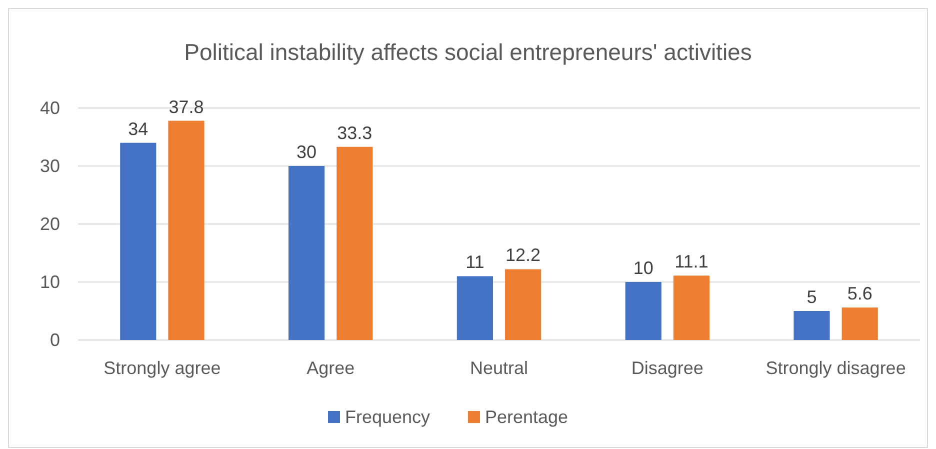 The image size is (936, 449). I want to click on x-tick-label: Neutral, so click(499, 368).